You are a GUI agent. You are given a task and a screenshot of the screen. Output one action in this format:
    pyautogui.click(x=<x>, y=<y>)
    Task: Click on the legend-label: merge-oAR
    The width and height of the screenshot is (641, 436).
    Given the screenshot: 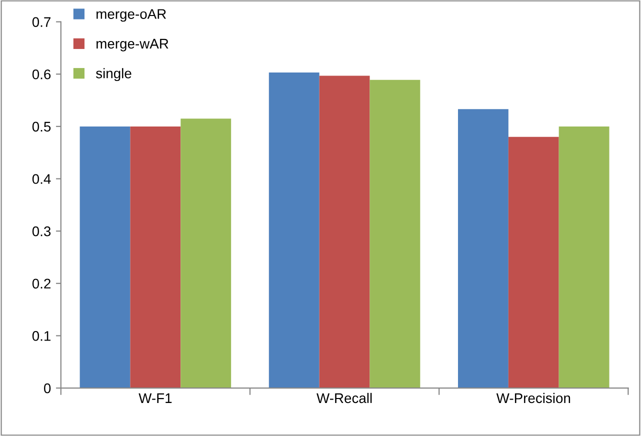 What is the action you would take?
    pyautogui.click(x=131, y=15)
    